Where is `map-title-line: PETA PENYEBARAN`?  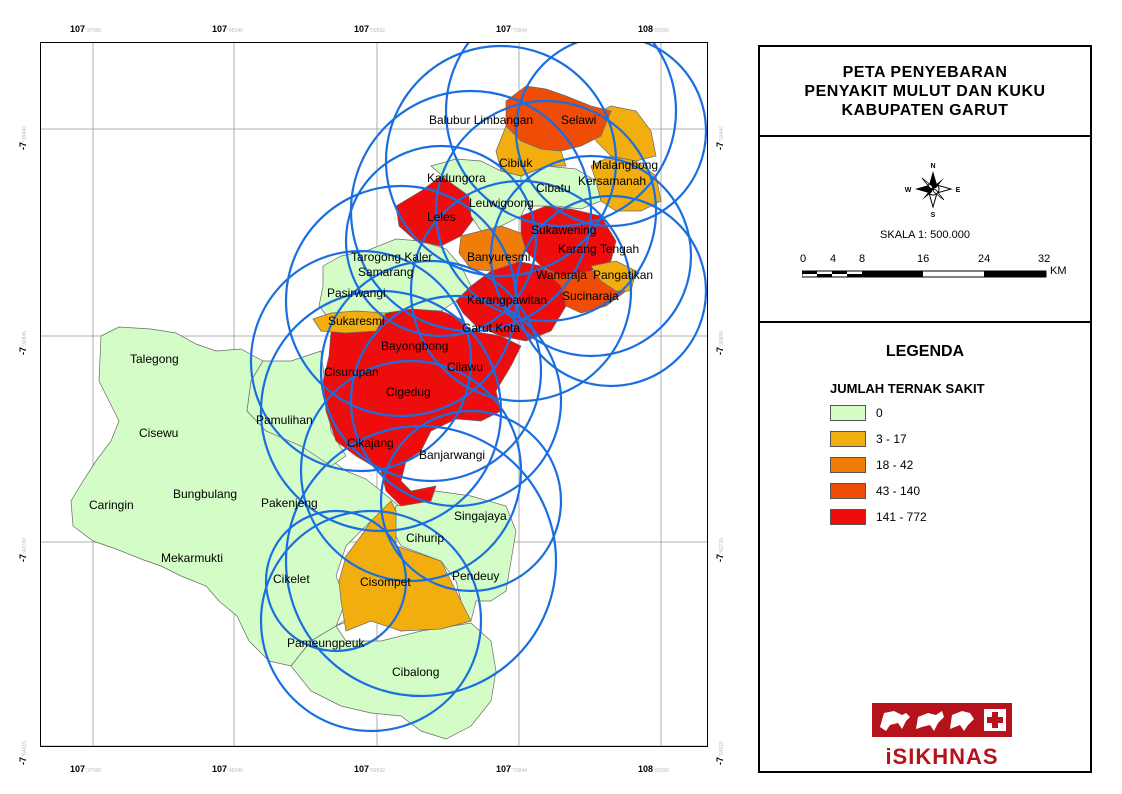
map-title-line: PETA PENYEBARAN is located at coordinates (925, 72).